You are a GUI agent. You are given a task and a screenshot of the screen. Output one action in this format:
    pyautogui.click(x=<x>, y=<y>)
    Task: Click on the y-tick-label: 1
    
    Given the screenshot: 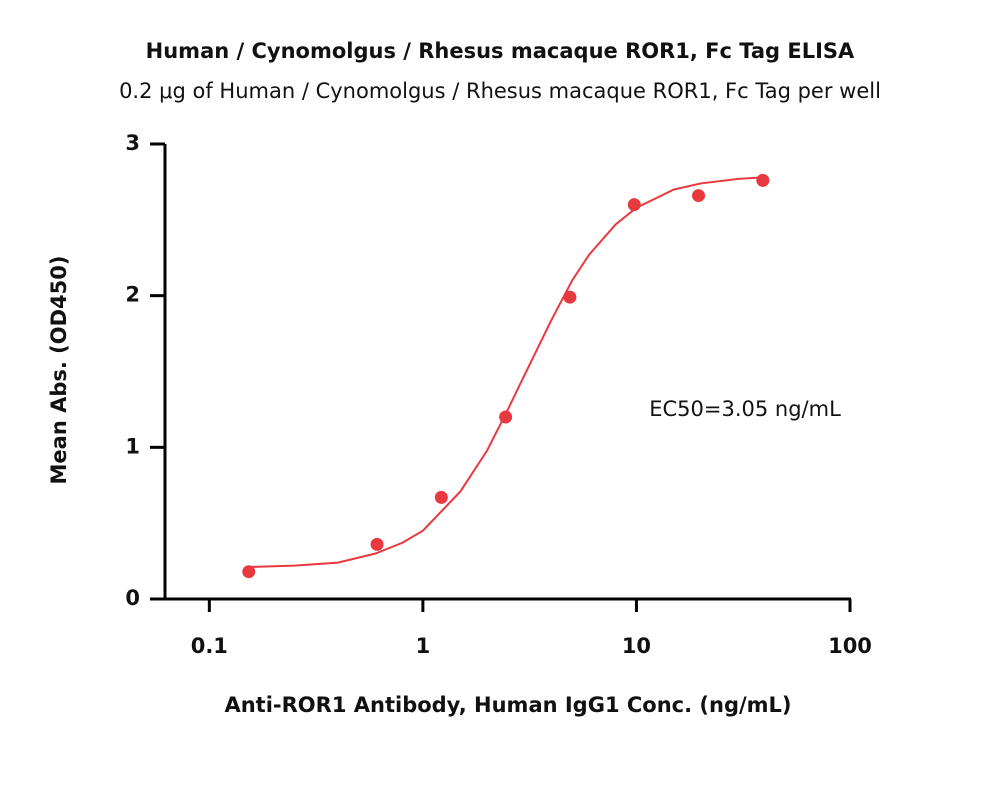 What is the action you would take?
    pyautogui.click(x=132, y=446)
    